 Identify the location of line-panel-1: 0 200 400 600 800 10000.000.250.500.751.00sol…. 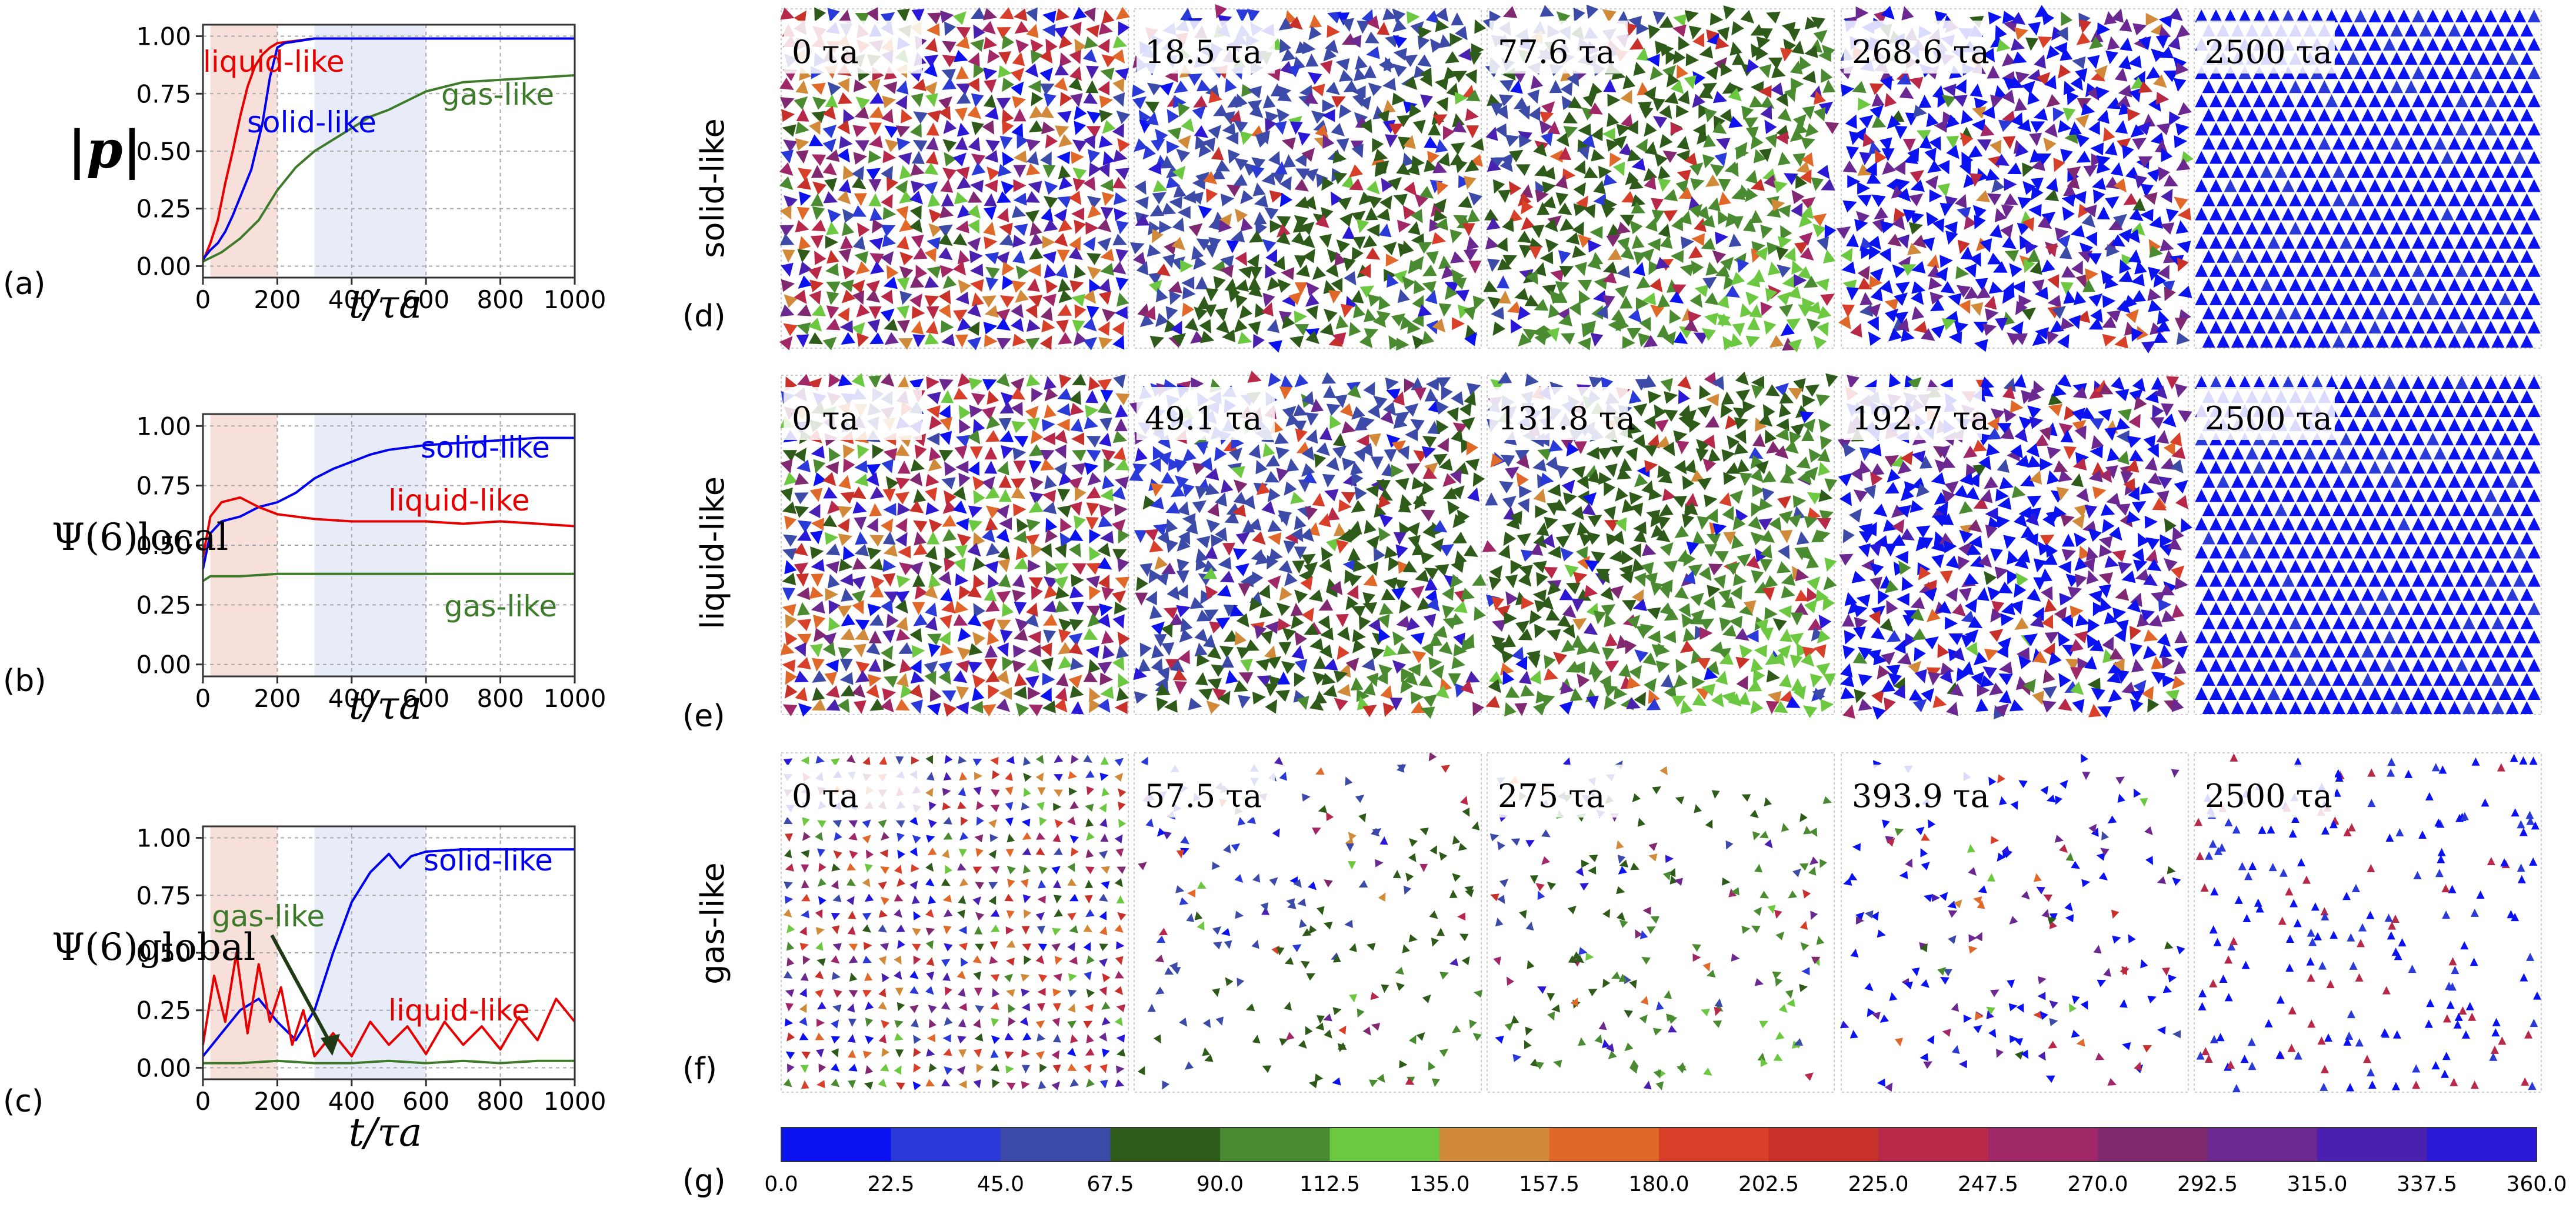
(304, 570).